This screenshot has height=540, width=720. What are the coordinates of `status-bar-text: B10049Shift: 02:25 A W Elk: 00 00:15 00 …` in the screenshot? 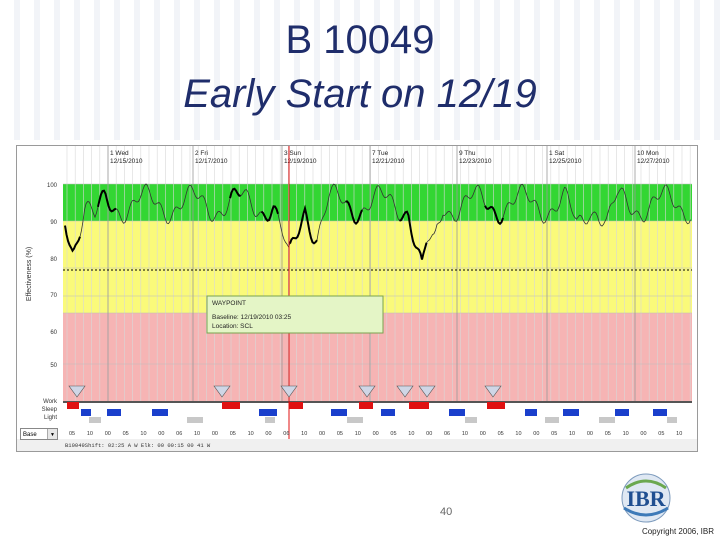 It's located at (138, 445).